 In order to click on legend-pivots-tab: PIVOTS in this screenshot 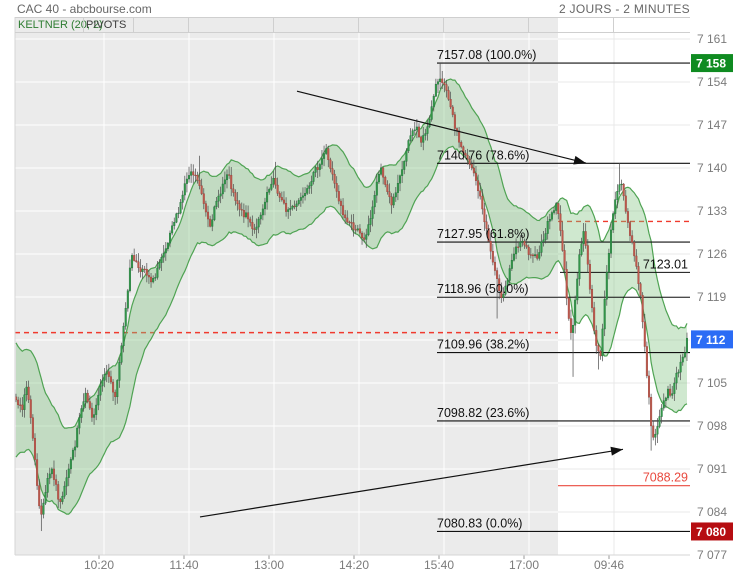, I will do `click(106, 25)`.